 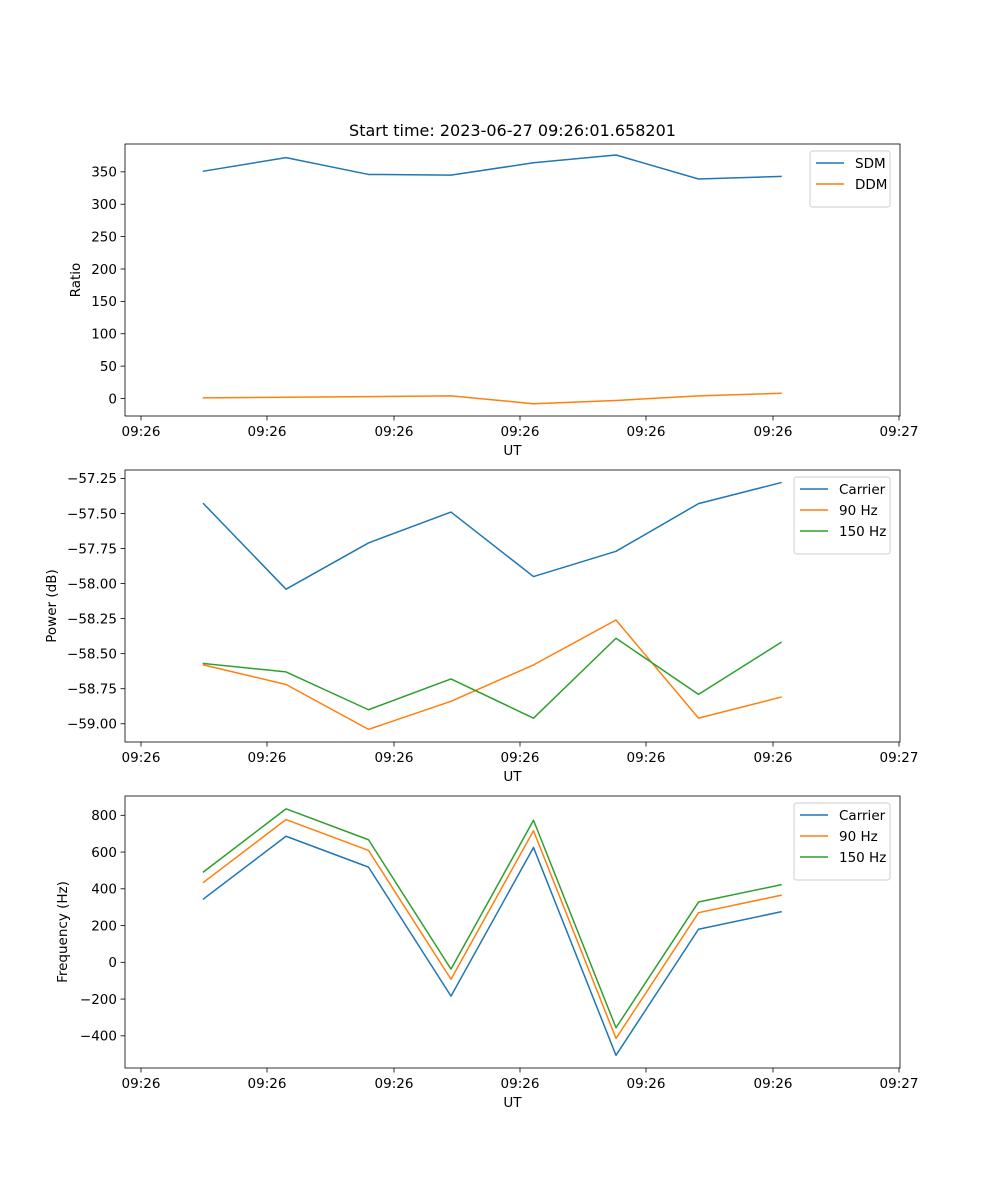 I want to click on y-axis-label: Ratio, so click(x=76, y=280).